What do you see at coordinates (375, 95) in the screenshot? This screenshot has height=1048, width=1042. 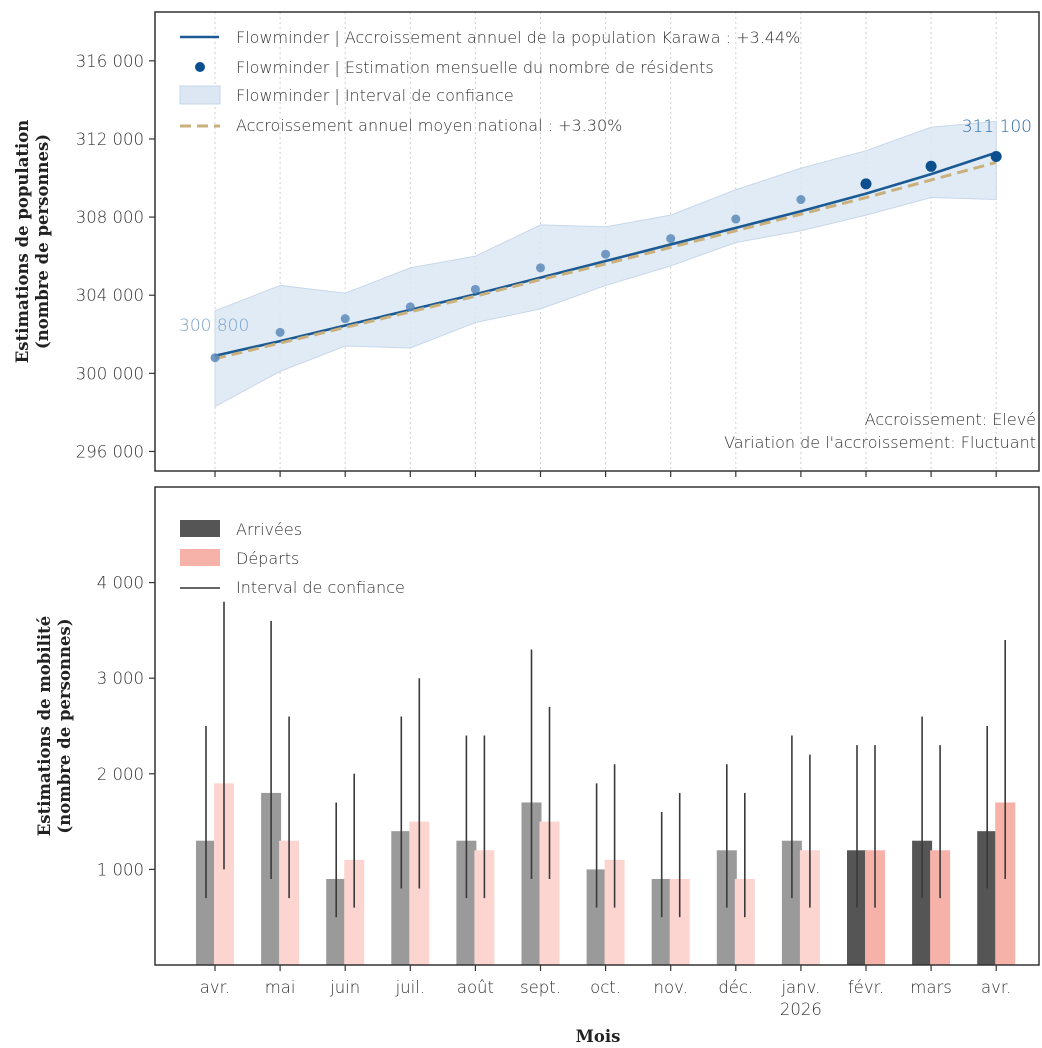 I see `legend-band-label: Flowminder | Interval de confiance` at bounding box center [375, 95].